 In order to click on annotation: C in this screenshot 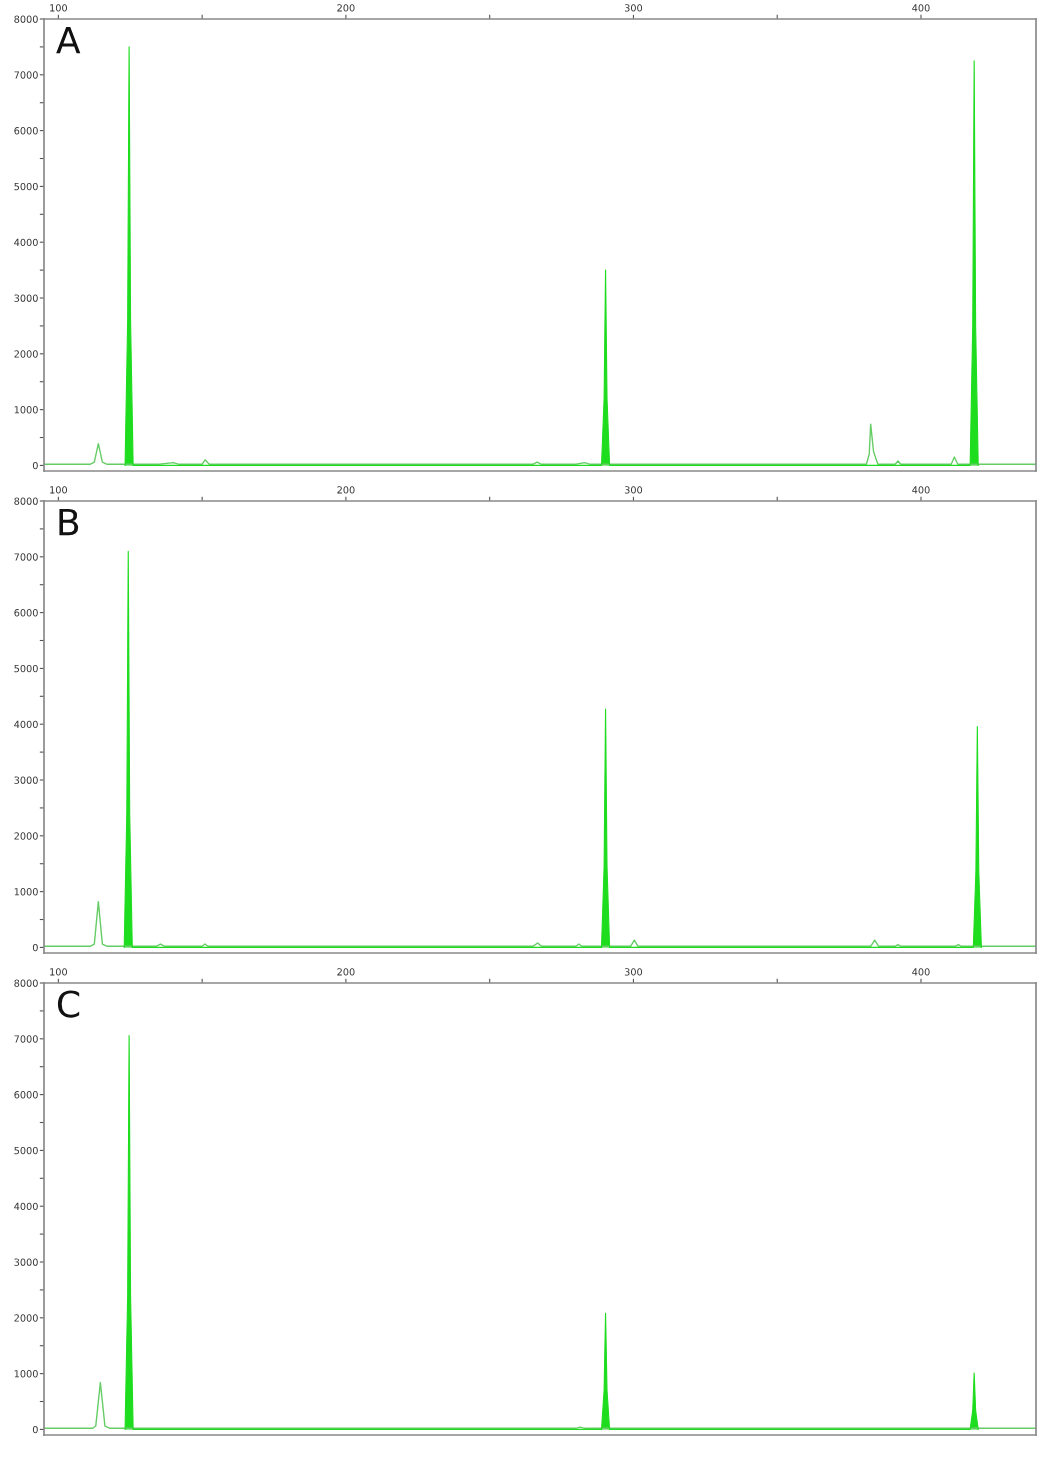, I will do `click(68, 1004)`.